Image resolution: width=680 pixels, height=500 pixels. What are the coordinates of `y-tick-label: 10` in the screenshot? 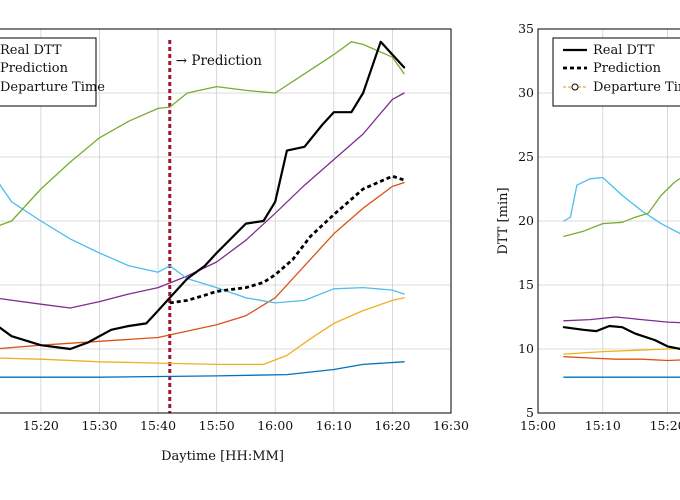 It's located at (526, 348).